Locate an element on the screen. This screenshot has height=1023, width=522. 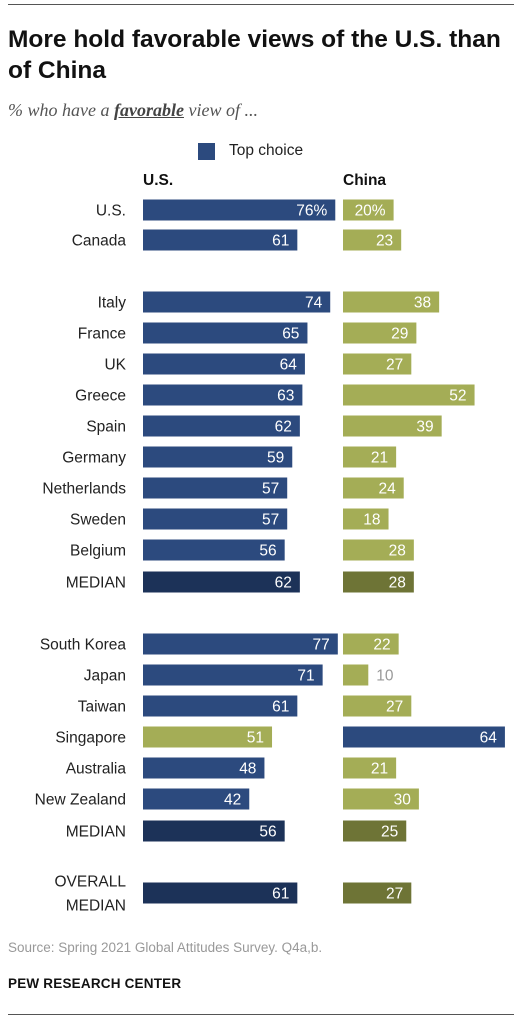
value-label-china-greece: 52 is located at coordinates (457, 396).